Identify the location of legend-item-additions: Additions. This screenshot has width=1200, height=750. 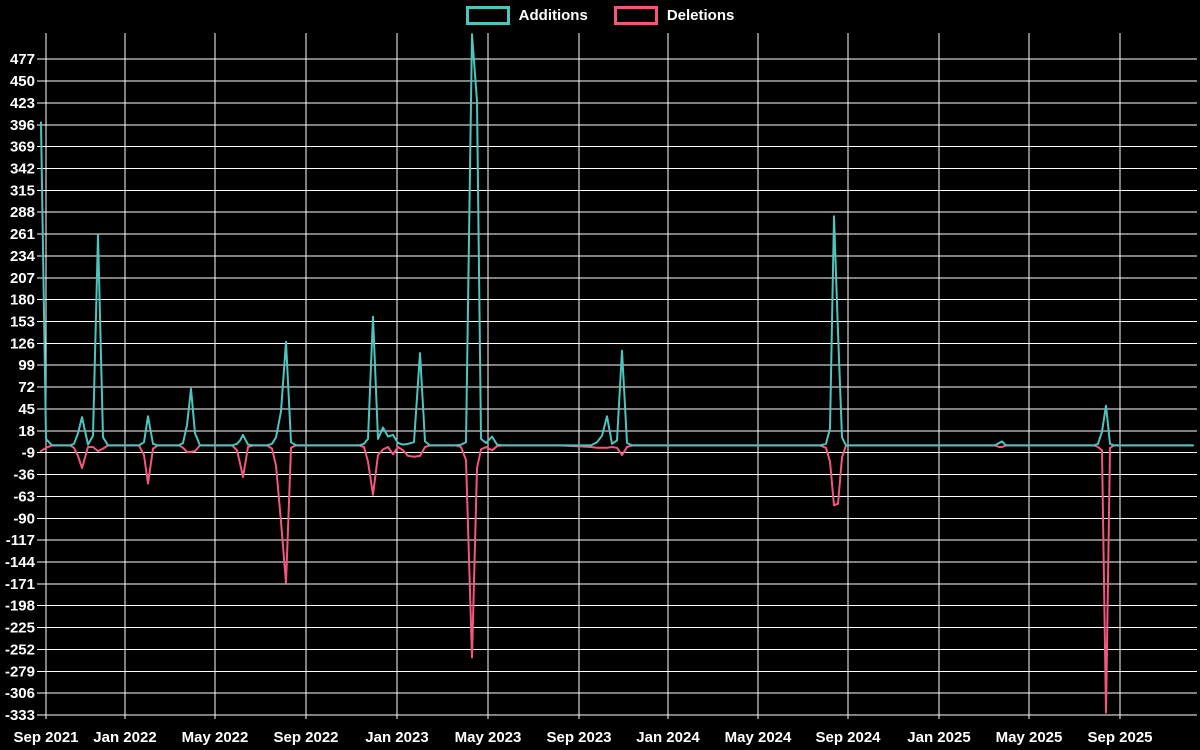
(526, 15).